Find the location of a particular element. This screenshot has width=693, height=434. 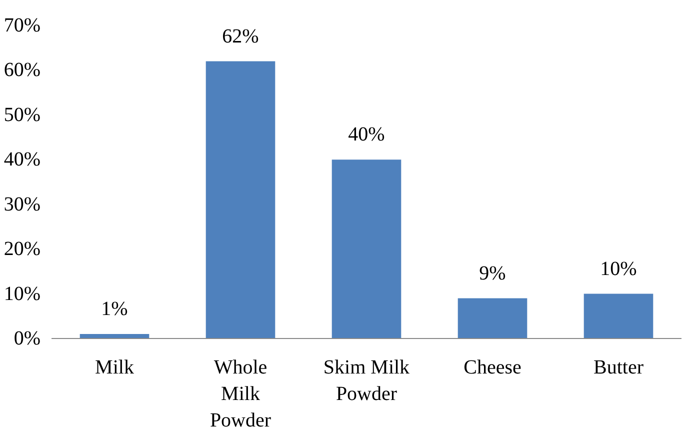

data-label: 10% is located at coordinates (618, 269).